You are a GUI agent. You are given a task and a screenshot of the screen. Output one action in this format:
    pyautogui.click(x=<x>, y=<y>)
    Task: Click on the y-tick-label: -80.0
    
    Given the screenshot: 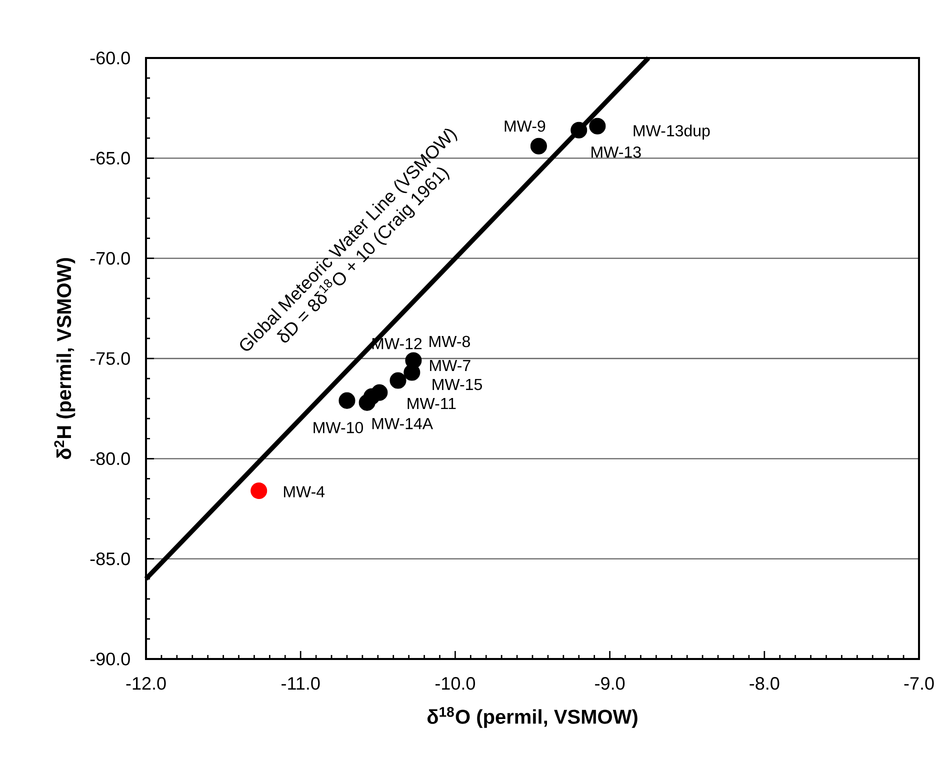 What is the action you would take?
    pyautogui.click(x=110, y=459)
    